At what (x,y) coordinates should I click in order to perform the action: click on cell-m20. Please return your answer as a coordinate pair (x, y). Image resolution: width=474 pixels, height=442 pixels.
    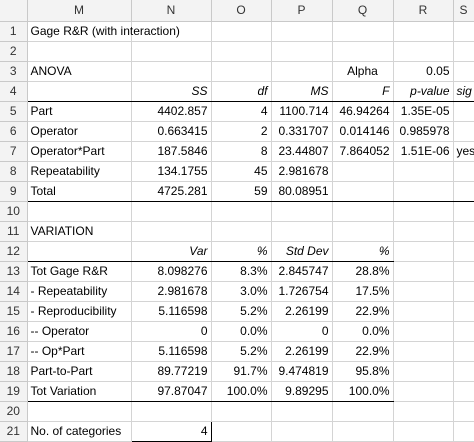
    Looking at the image, I should click on (79, 411).